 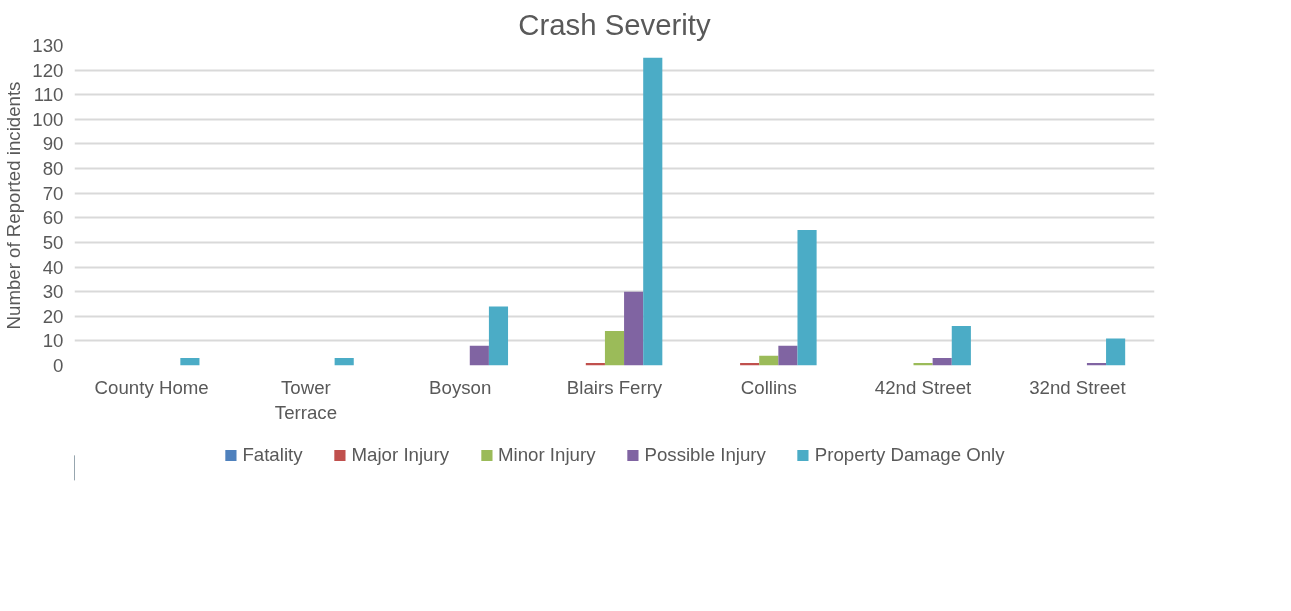 What do you see at coordinates (923, 387) in the screenshot?
I see `x-tick-label: 42nd Street` at bounding box center [923, 387].